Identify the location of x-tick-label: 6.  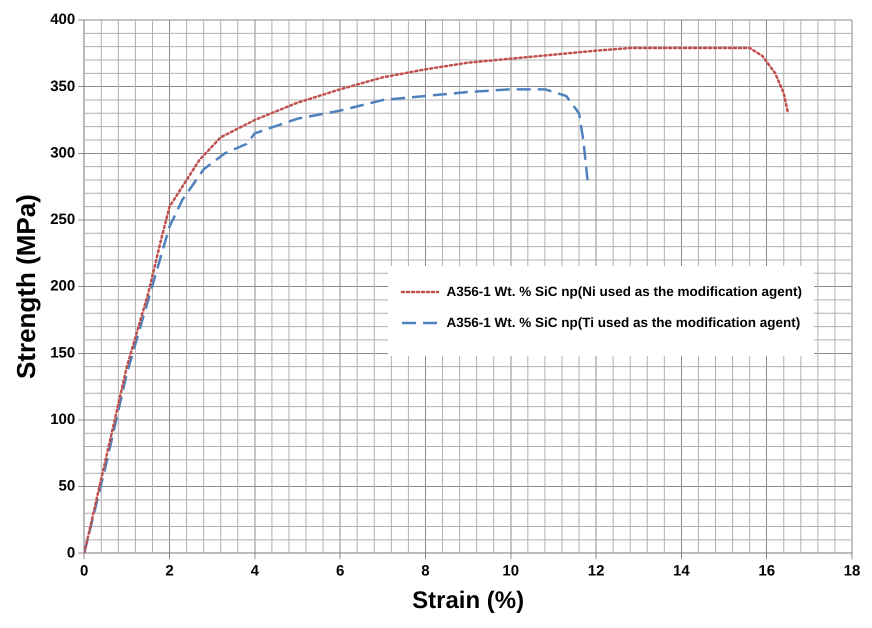
(340, 571).